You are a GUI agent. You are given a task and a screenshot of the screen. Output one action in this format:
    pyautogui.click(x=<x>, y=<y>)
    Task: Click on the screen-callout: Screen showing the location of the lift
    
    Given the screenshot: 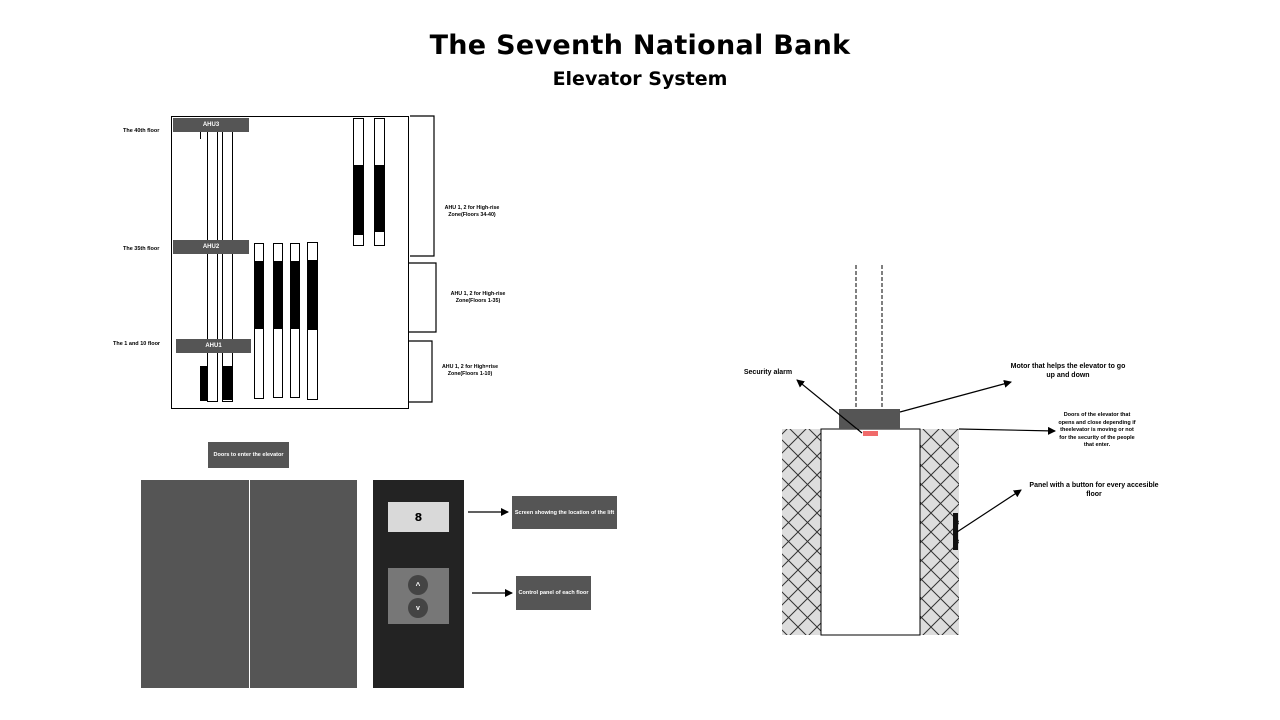 What is the action you would take?
    pyautogui.click(x=564, y=512)
    